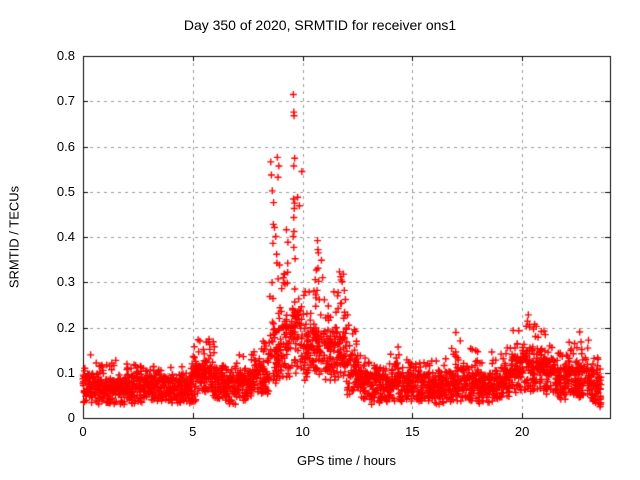  What do you see at coordinates (65, 282) in the screenshot?
I see `y-tick-label: 0.3` at bounding box center [65, 282].